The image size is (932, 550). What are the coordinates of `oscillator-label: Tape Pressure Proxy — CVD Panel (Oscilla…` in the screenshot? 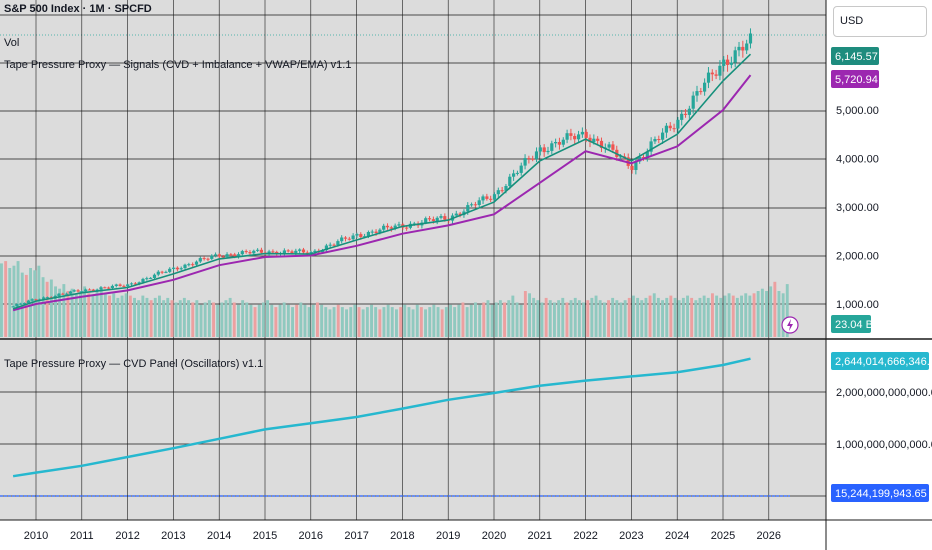 It's located at (134, 364).